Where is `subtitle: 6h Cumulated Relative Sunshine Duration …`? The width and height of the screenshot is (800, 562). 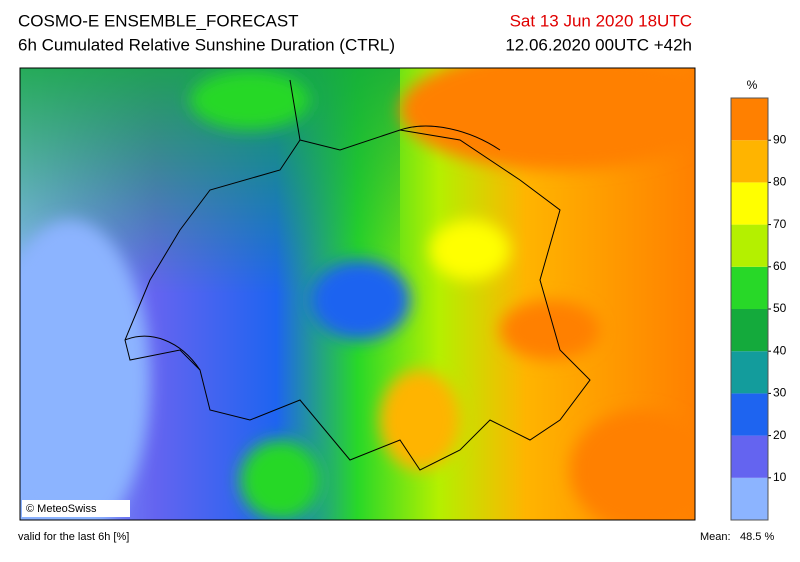
subtitle: 6h Cumulated Relative Sunshine Duration … is located at coordinates (206, 44).